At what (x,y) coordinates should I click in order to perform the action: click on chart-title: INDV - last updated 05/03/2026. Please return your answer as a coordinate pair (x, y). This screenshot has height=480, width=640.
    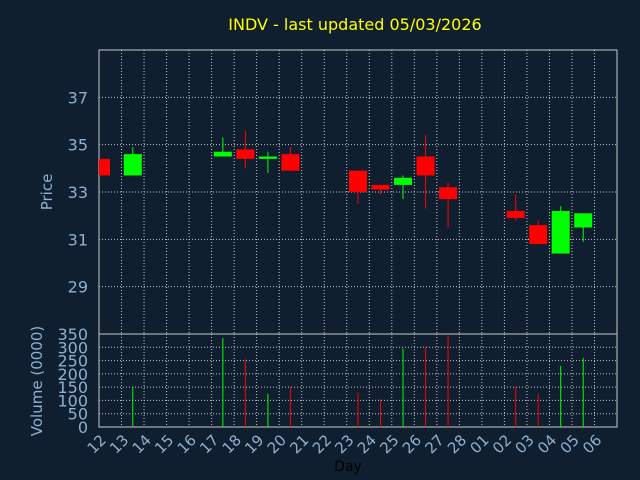
    Looking at the image, I should click on (354, 24).